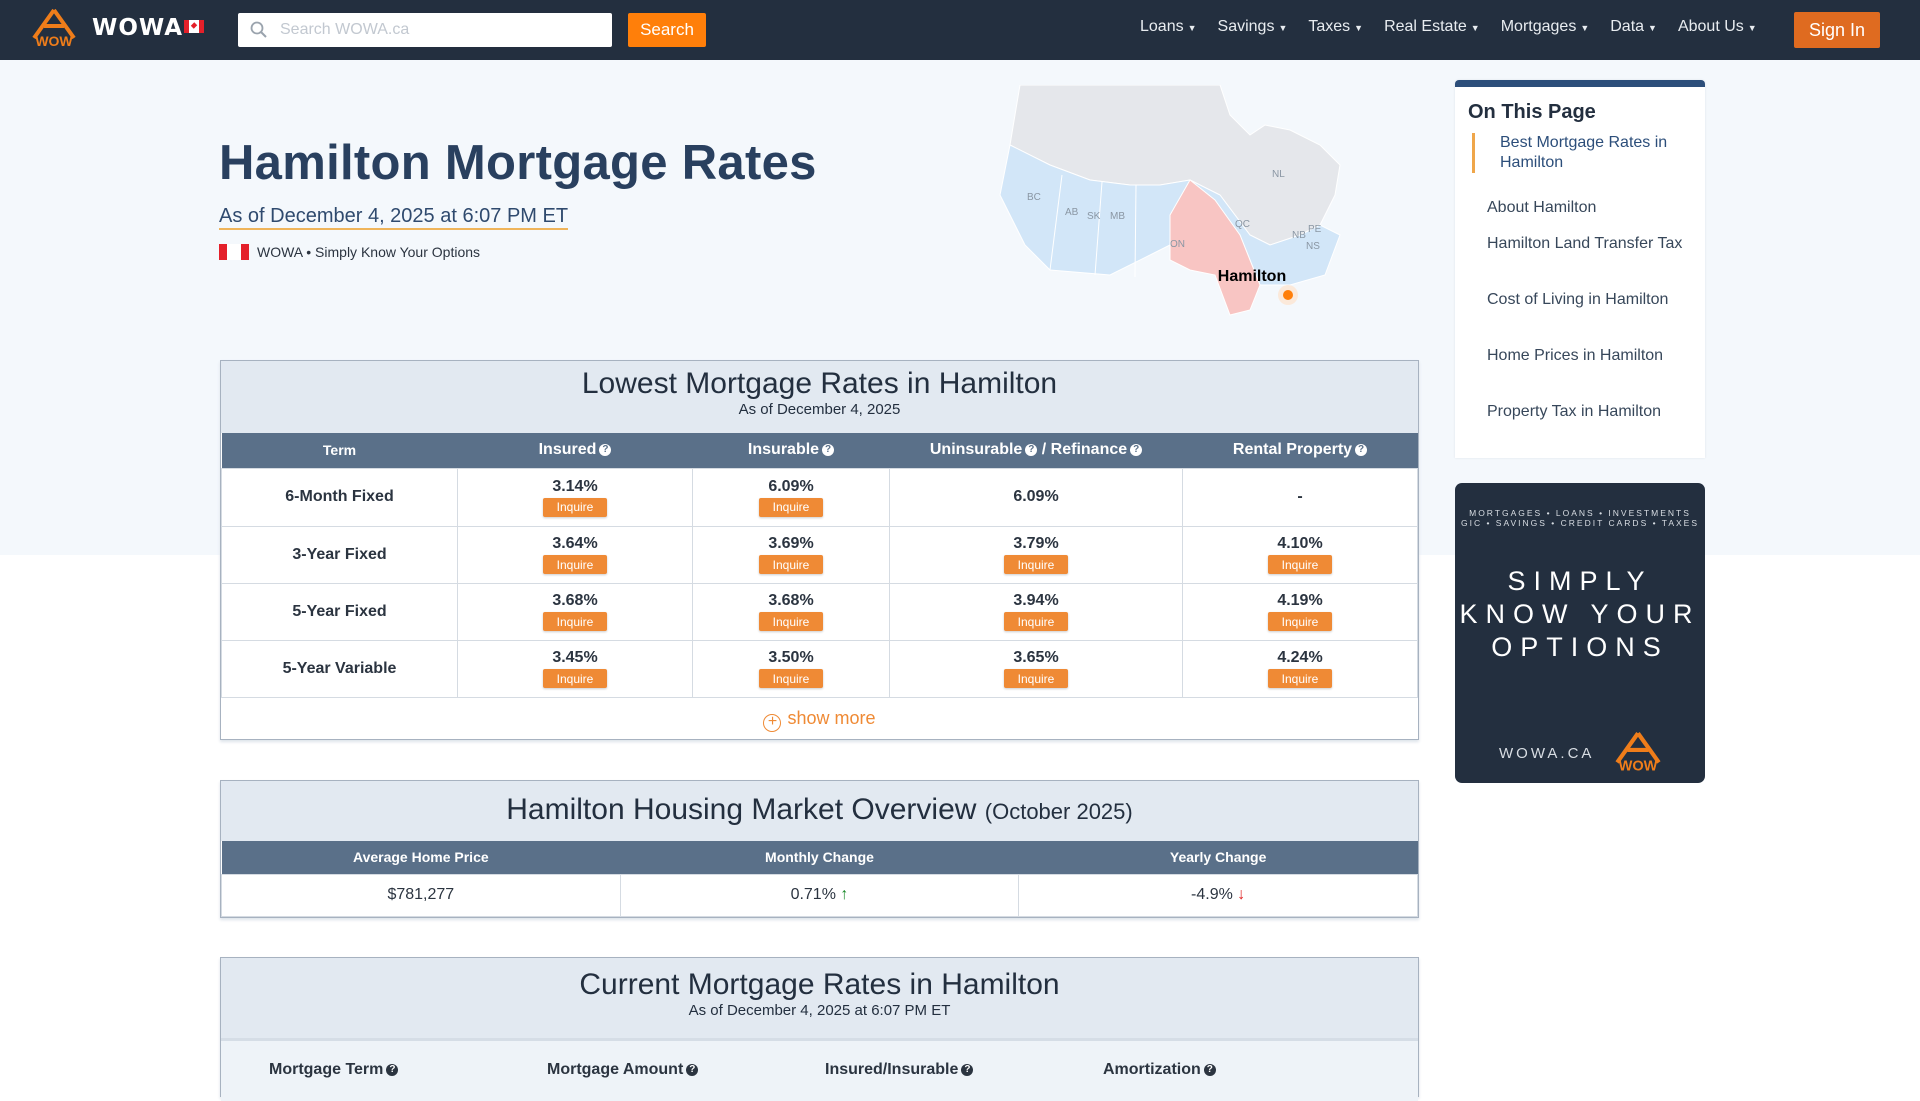 The height and width of the screenshot is (1101, 1920). I want to click on menu-mortgages: Mortgages ▼, so click(1545, 27).